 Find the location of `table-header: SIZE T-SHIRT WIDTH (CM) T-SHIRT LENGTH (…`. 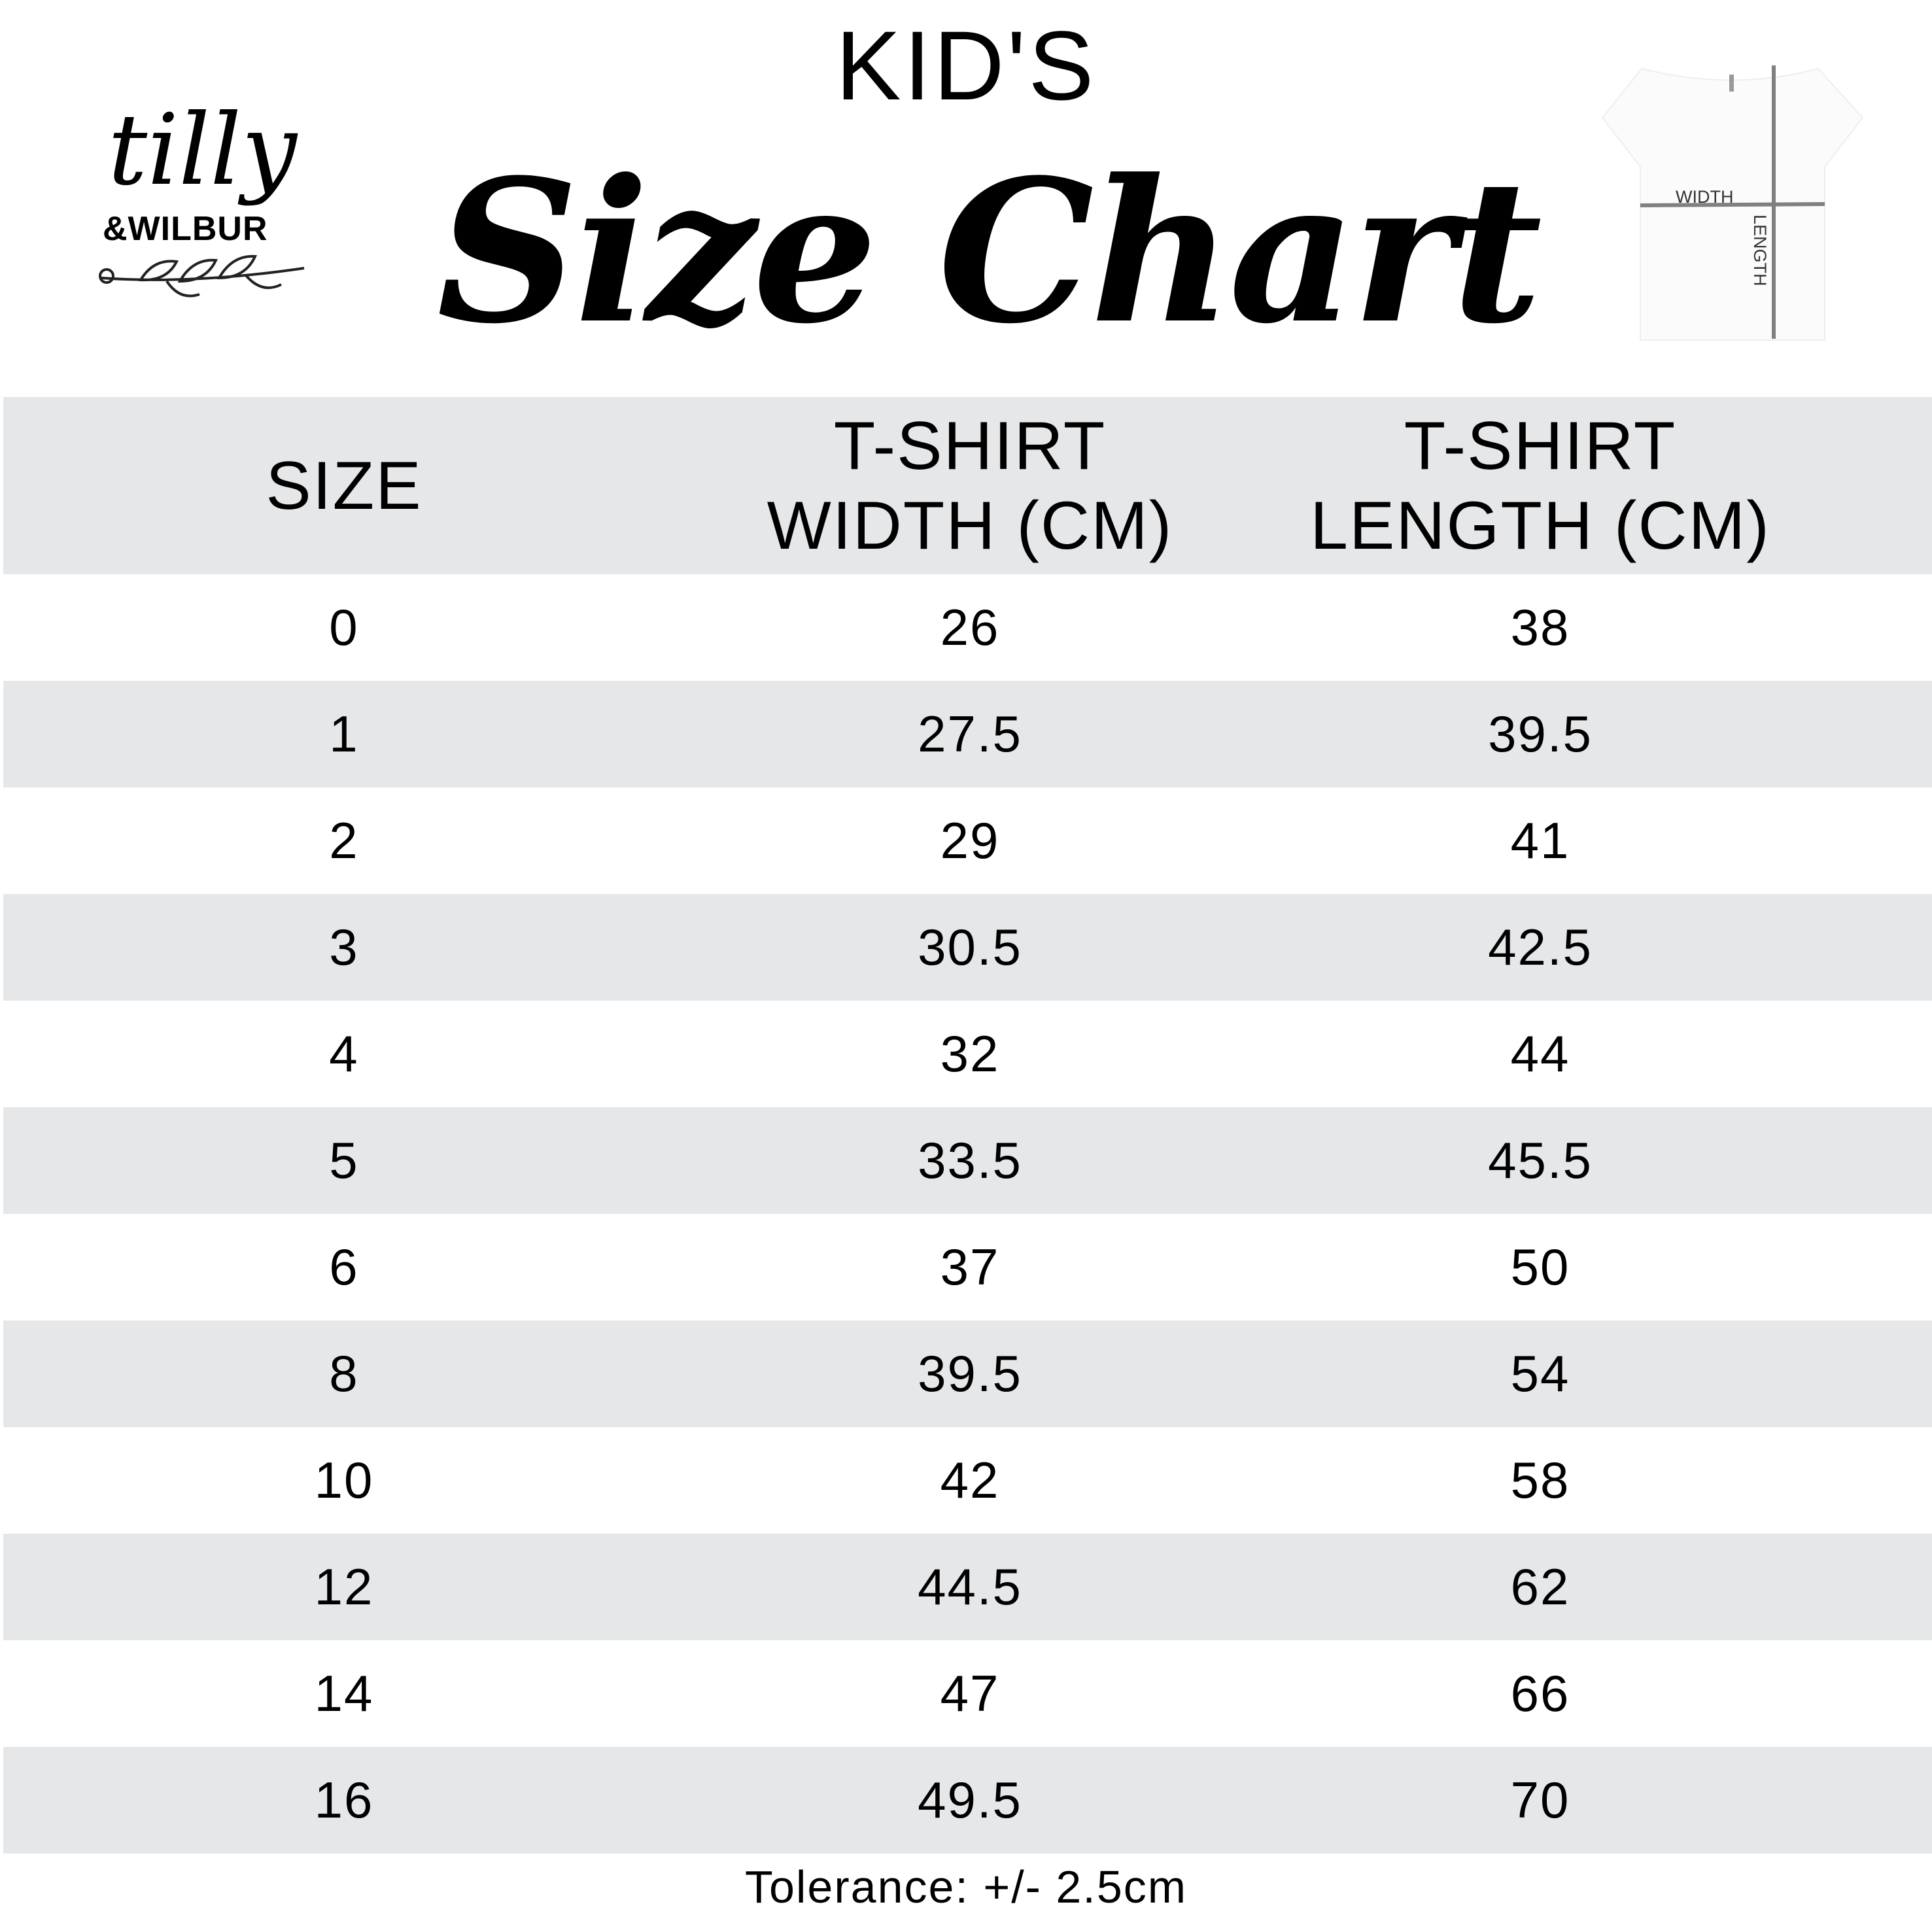

table-header: SIZE T-SHIRT WIDTH (CM) T-SHIRT LENGTH (… is located at coordinates (967, 485).